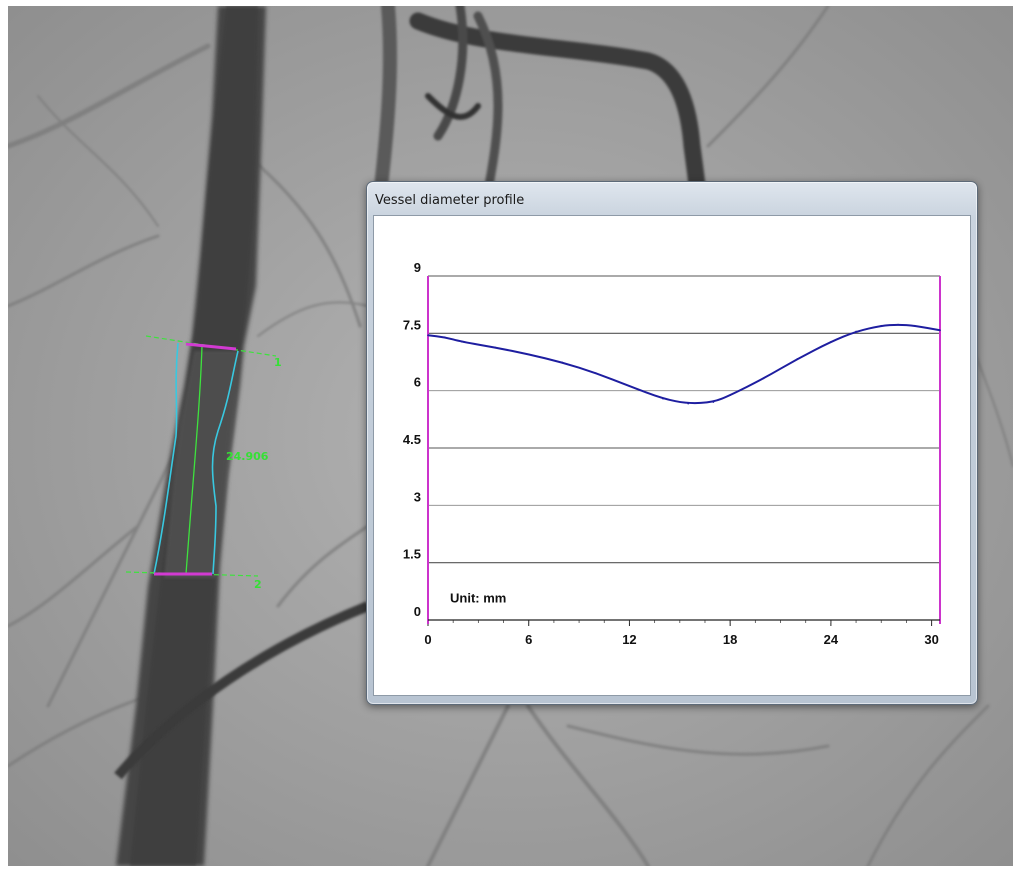  I want to click on dialog-title: Vessel diameter profile, so click(450, 200).